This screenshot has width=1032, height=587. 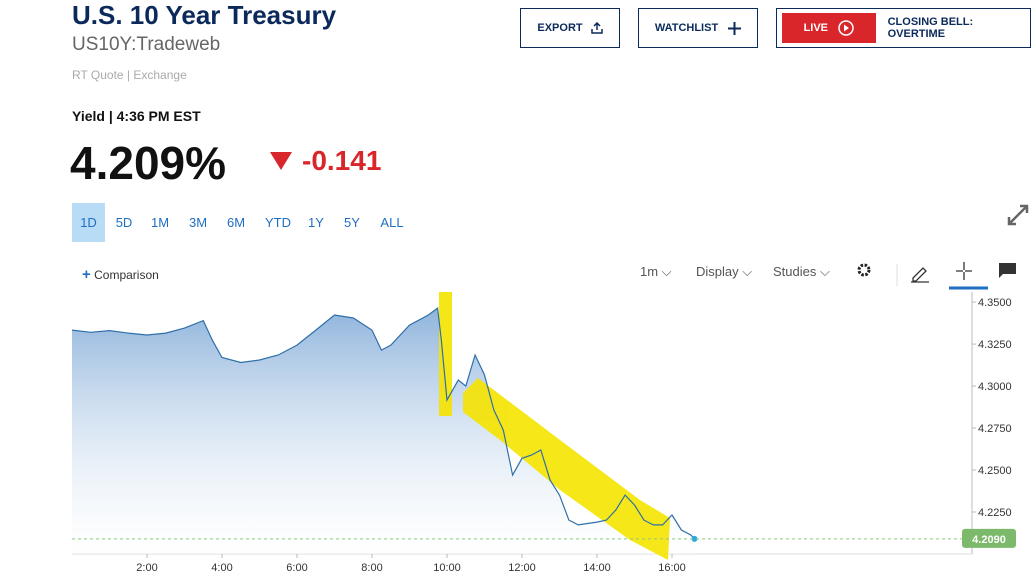 I want to click on last-point, so click(x=694, y=538).